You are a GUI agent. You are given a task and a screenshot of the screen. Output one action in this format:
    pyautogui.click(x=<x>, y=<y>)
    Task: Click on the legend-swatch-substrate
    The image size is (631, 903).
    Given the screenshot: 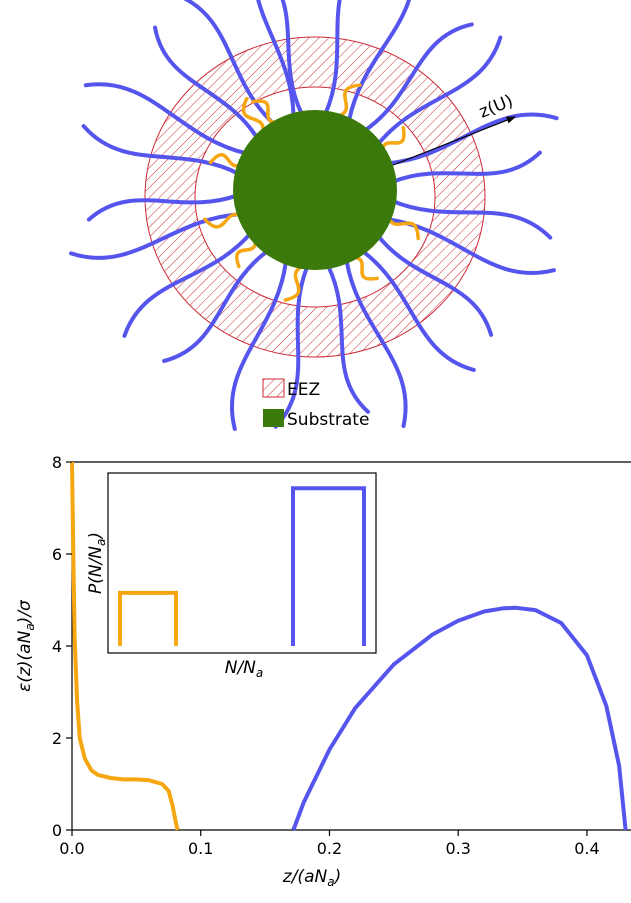 What is the action you would take?
    pyautogui.click(x=273, y=418)
    